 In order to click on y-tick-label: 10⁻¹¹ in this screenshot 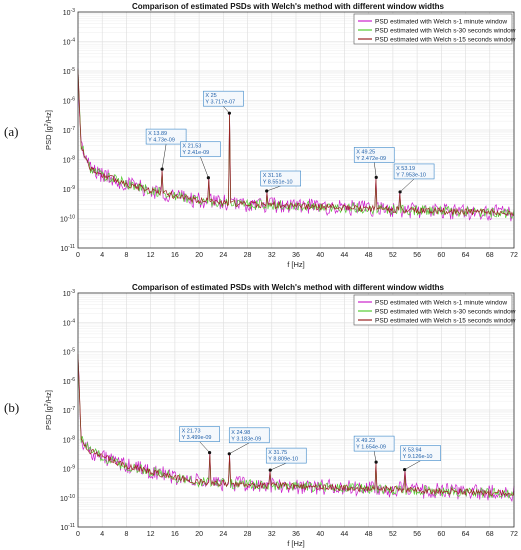, I will do `click(67, 248)`.